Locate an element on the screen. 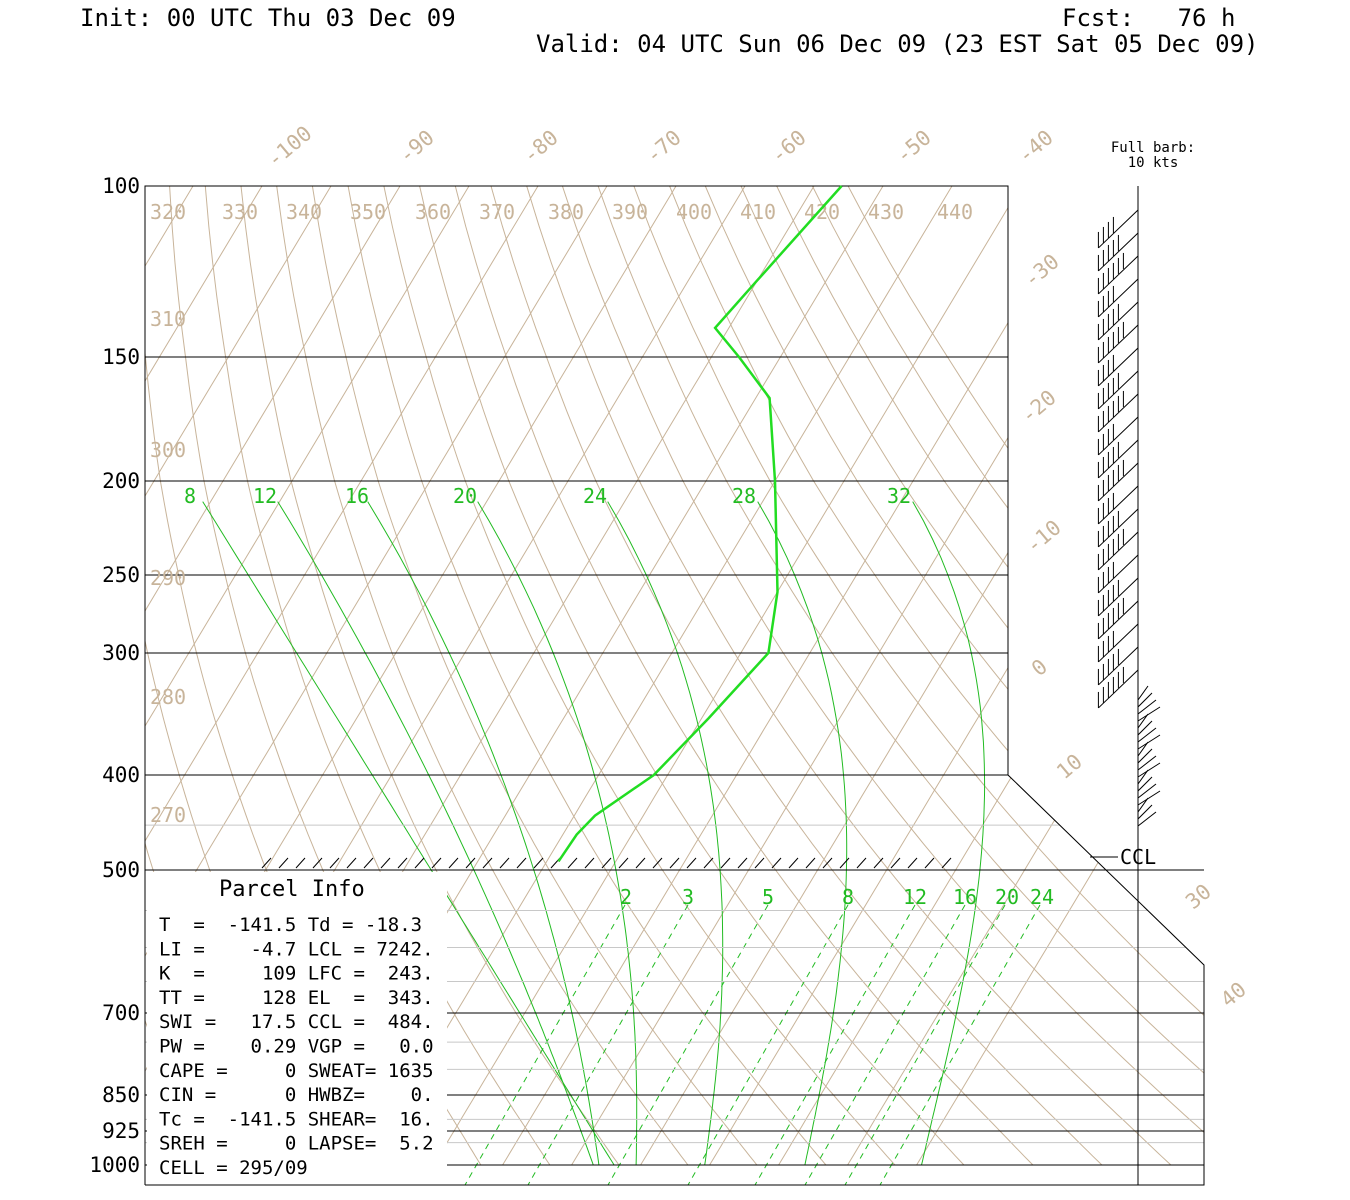  dry-adiabat-label: 410 is located at coordinates (758, 212).